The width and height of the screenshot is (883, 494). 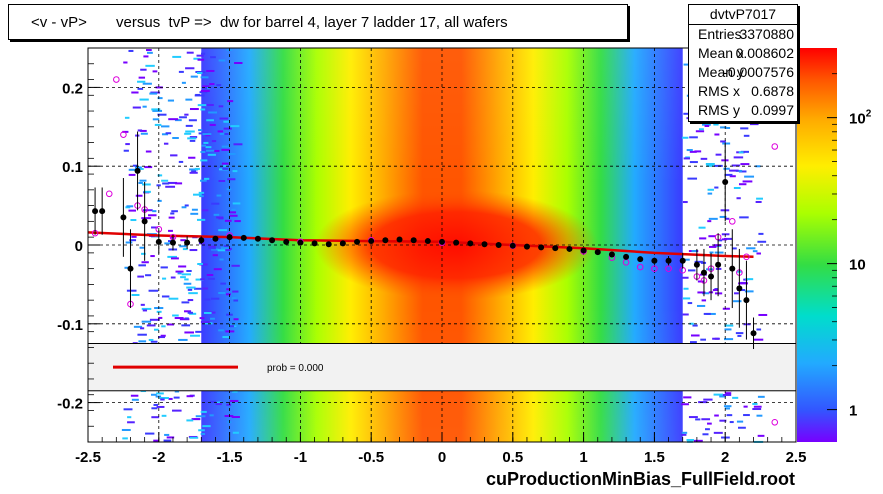 What do you see at coordinates (772, 91) in the screenshot?
I see `stats-value: 0.6878` at bounding box center [772, 91].